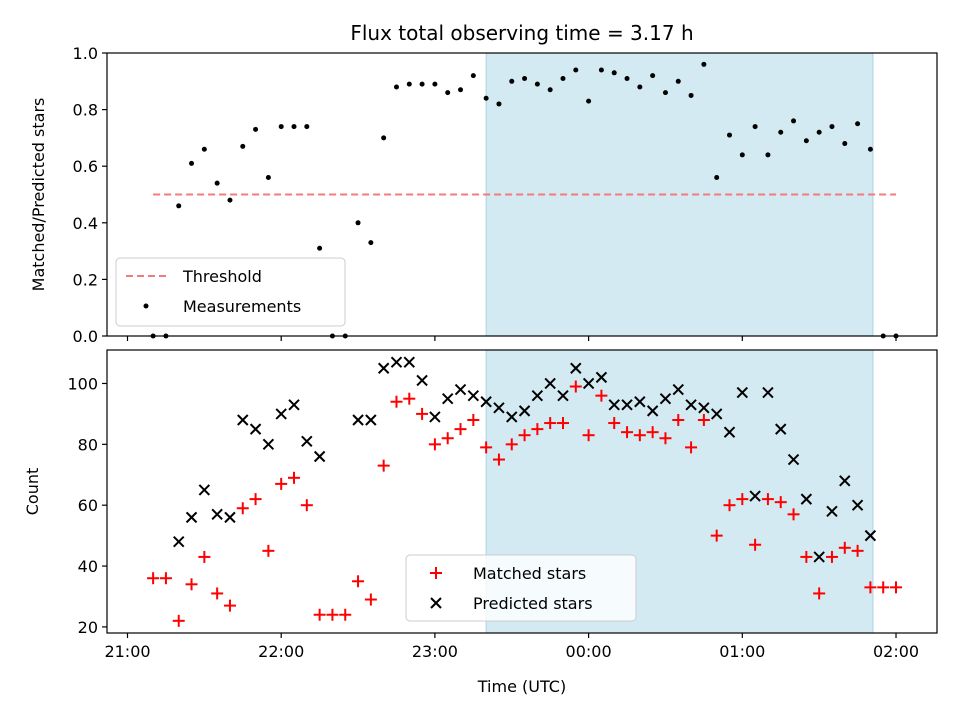 The height and width of the screenshot is (720, 960). I want to click on legend-measurements-swatch, so click(146, 306).